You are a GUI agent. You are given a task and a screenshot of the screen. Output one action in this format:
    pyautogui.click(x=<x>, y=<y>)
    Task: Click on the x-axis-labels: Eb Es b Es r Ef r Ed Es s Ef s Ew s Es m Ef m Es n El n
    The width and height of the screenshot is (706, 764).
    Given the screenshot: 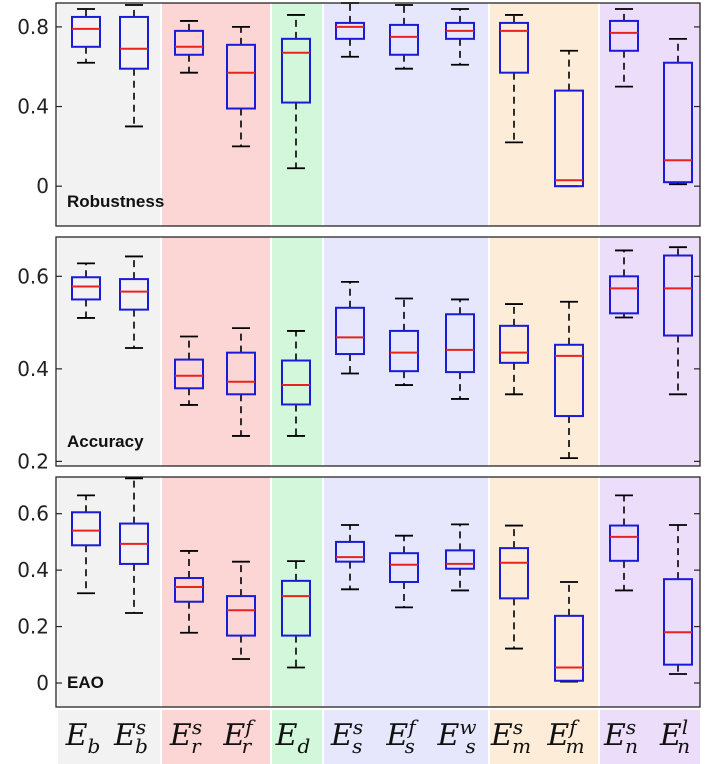 What is the action you would take?
    pyautogui.click(x=379, y=737)
    